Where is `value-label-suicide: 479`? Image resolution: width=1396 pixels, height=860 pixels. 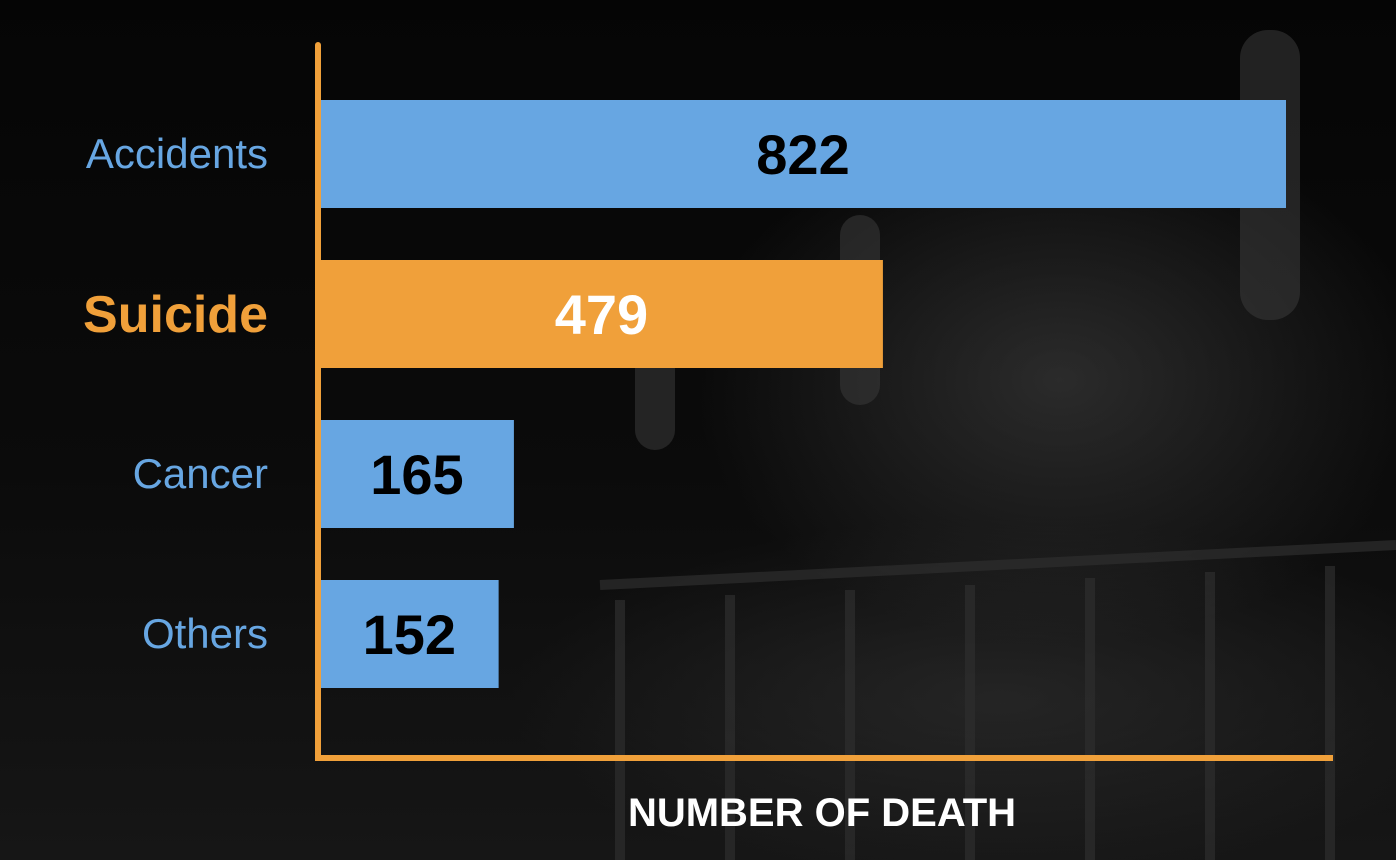
value-label-suicide: 479 is located at coordinates (601, 314).